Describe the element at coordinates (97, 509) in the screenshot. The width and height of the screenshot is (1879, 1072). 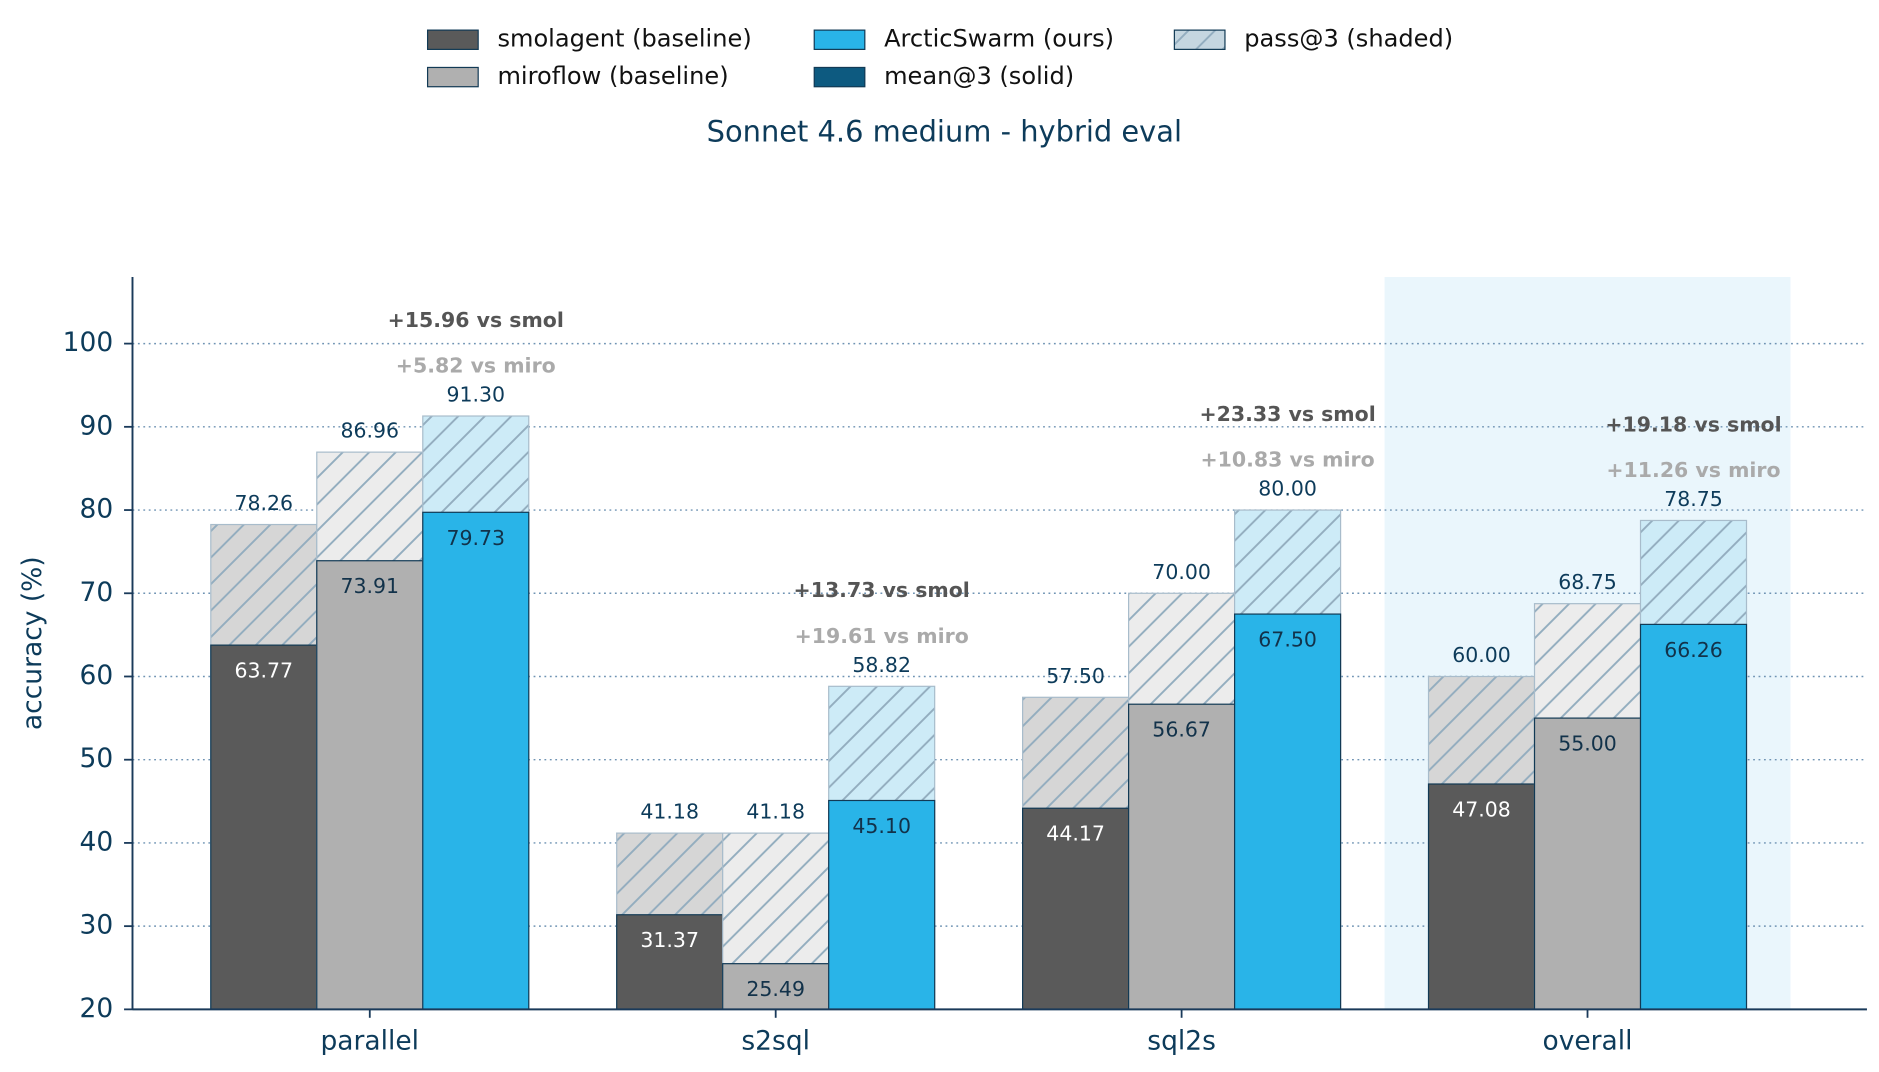
I see `y-tick-label: 80` at that location.